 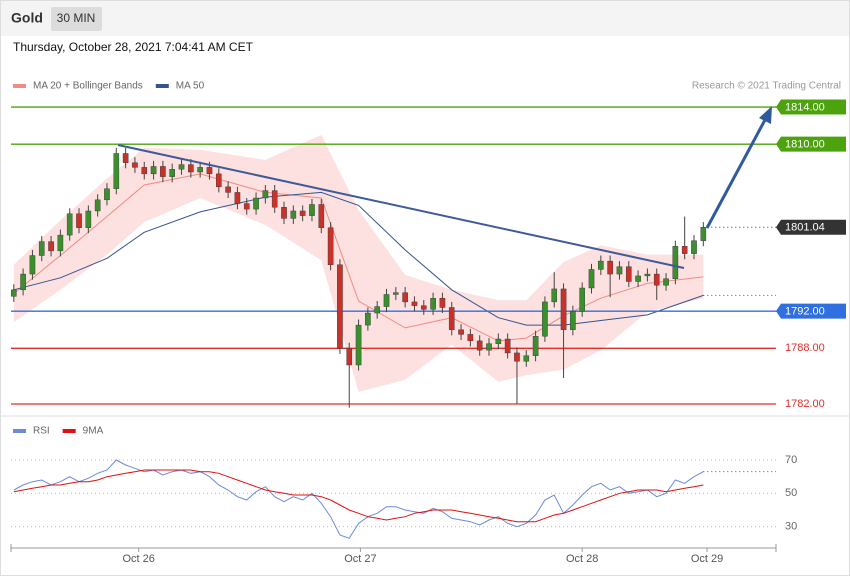 I want to click on forecast-arrow, so click(x=736, y=173).